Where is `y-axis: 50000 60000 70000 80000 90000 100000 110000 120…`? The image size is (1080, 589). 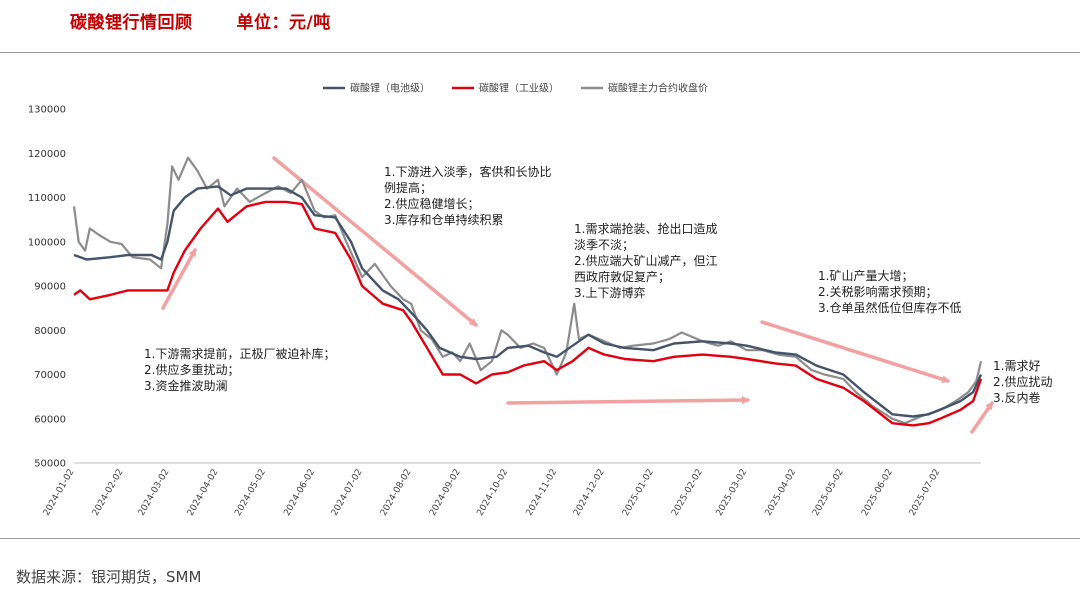 y-axis: 50000 60000 70000 80000 90000 100000 110000 120… is located at coordinates (47, 287).